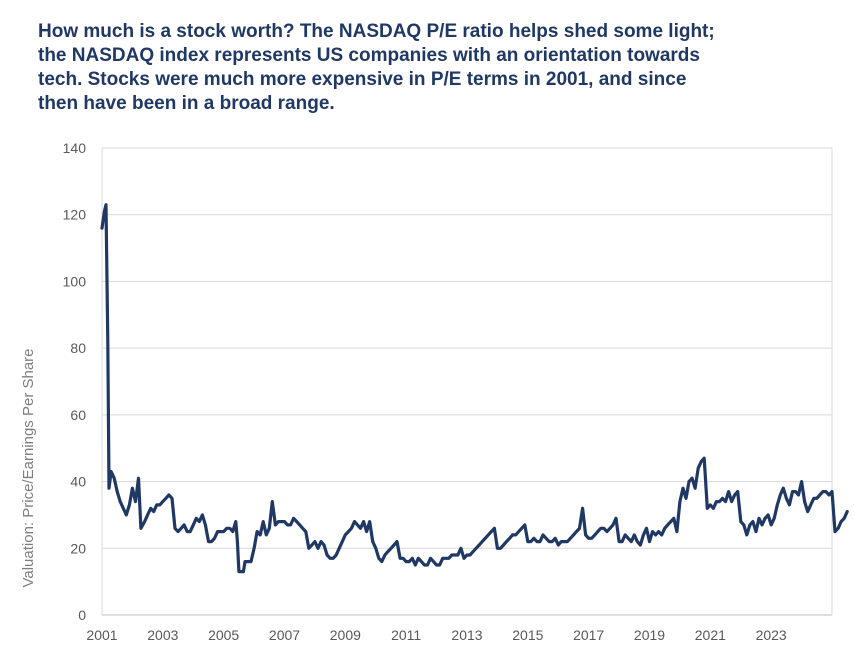 This screenshot has height=662, width=854. Describe the element at coordinates (101, 635) in the screenshot. I see `x-tick-label: 2001` at that location.